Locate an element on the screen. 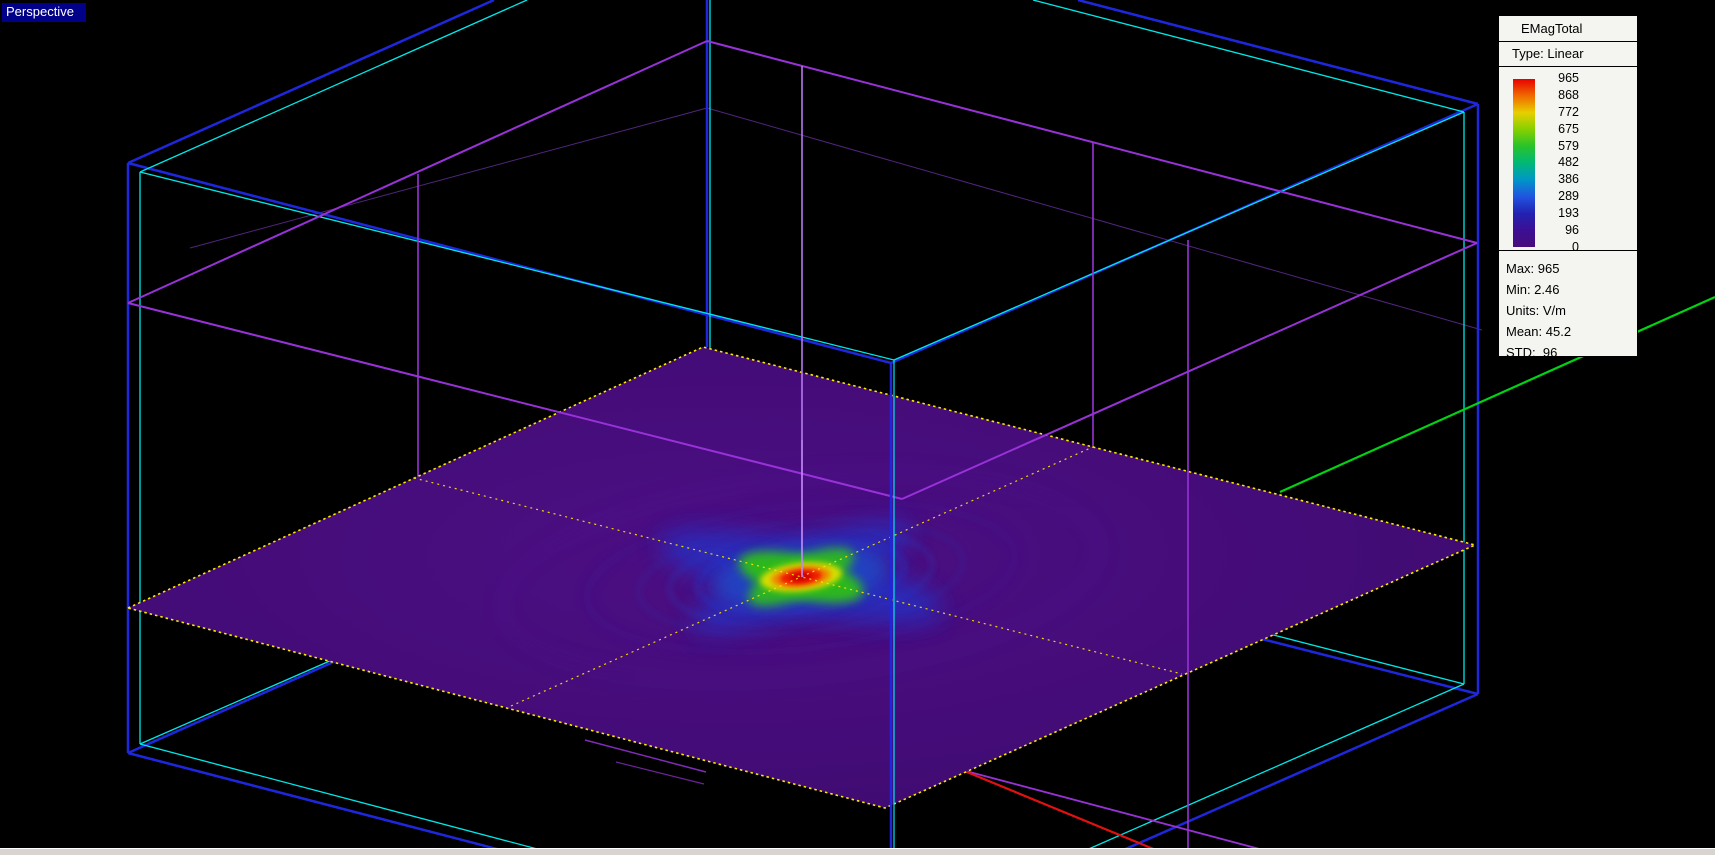  legend-tick: 772 is located at coordinates (1568, 111).